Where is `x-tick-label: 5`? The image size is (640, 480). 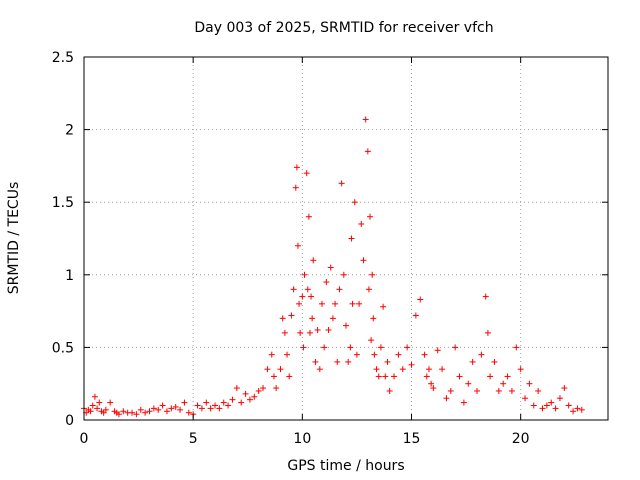
x-tick-label: 5 is located at coordinates (193, 439).